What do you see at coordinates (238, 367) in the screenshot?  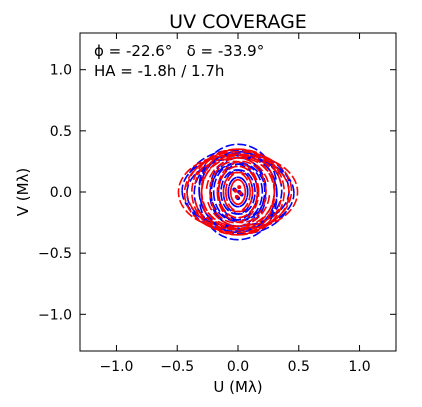 I see `x-tick-label: 0.0` at bounding box center [238, 367].